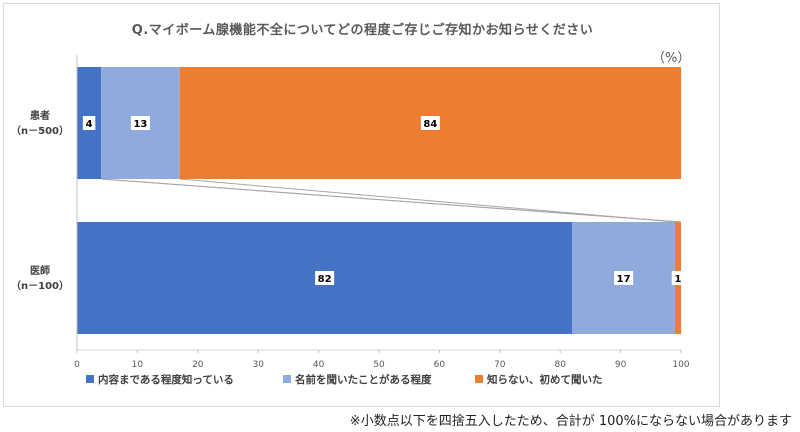 Image resolution: width=800 pixels, height=432 pixels. Describe the element at coordinates (40, 130) in the screenshot. I see `category-sample-0: （n－500）` at that location.